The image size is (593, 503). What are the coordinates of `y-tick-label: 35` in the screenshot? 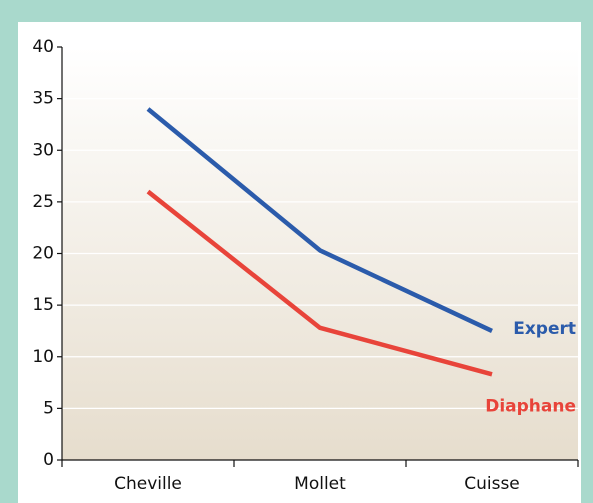 It's located at (43, 99).